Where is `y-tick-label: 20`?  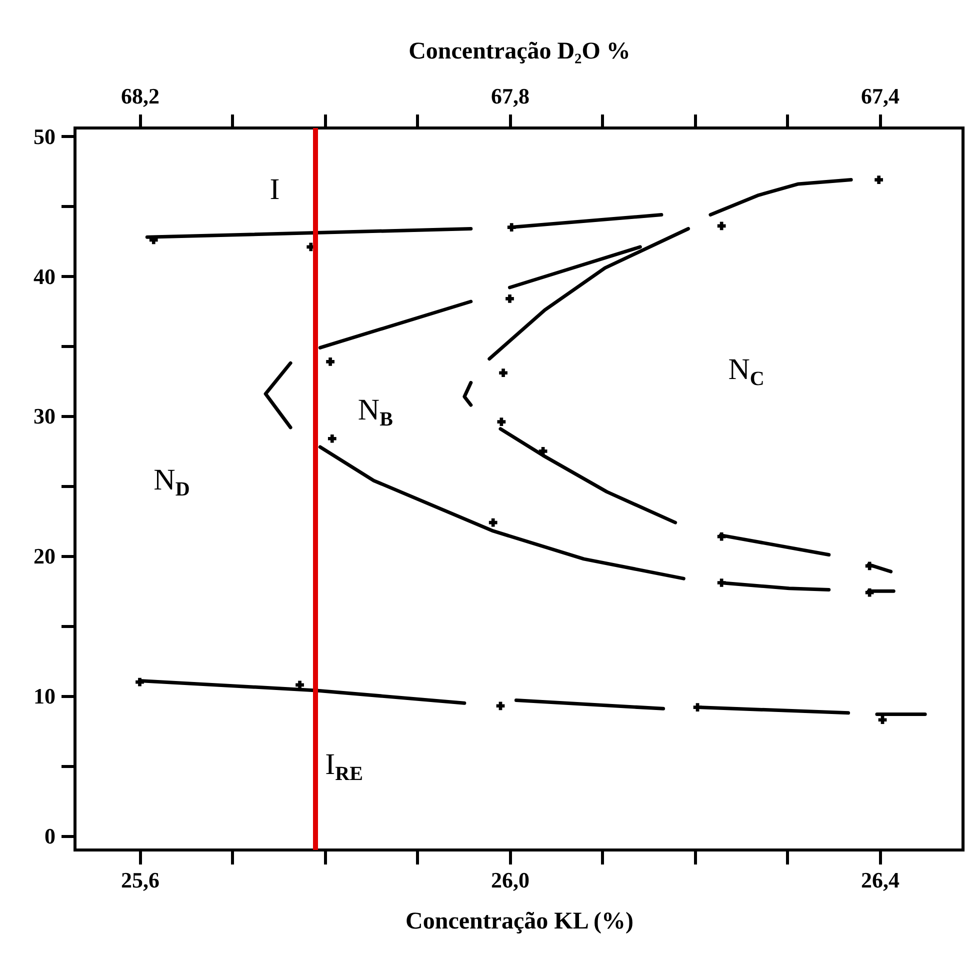 y-tick-label: 20 is located at coordinates (45, 556).